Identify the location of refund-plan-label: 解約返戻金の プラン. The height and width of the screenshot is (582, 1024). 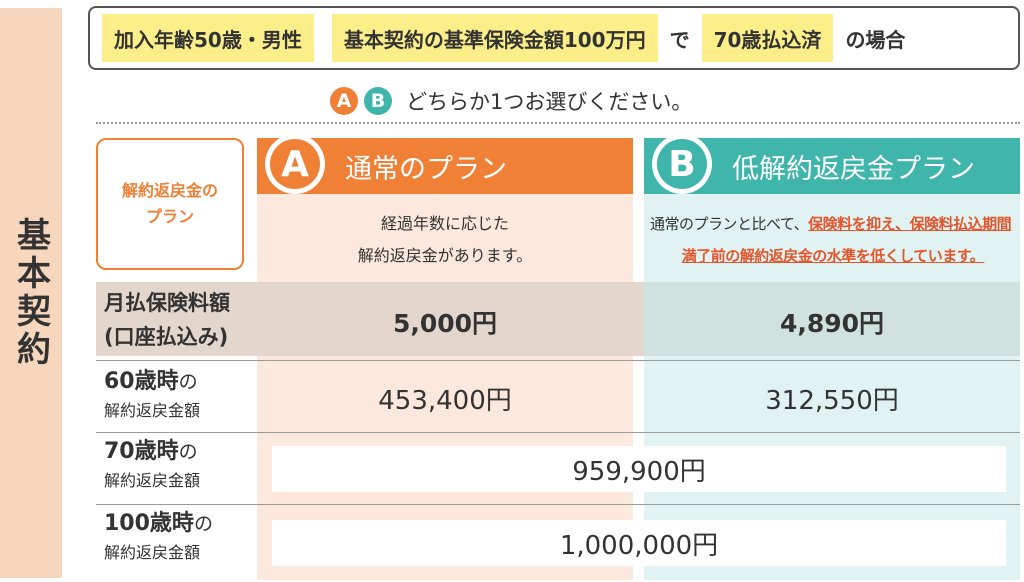
(170, 204).